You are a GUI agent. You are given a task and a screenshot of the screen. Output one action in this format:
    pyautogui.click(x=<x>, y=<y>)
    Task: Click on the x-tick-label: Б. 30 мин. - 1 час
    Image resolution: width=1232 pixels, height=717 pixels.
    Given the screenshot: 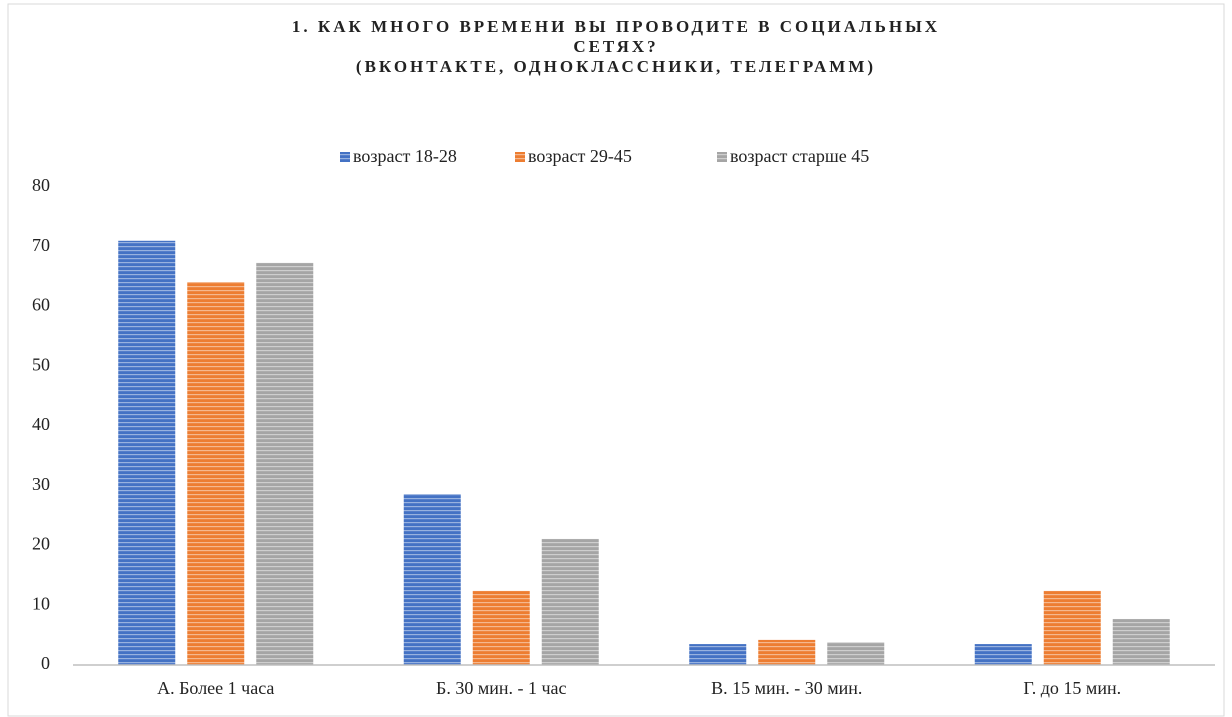 What is the action you would take?
    pyautogui.click(x=501, y=688)
    